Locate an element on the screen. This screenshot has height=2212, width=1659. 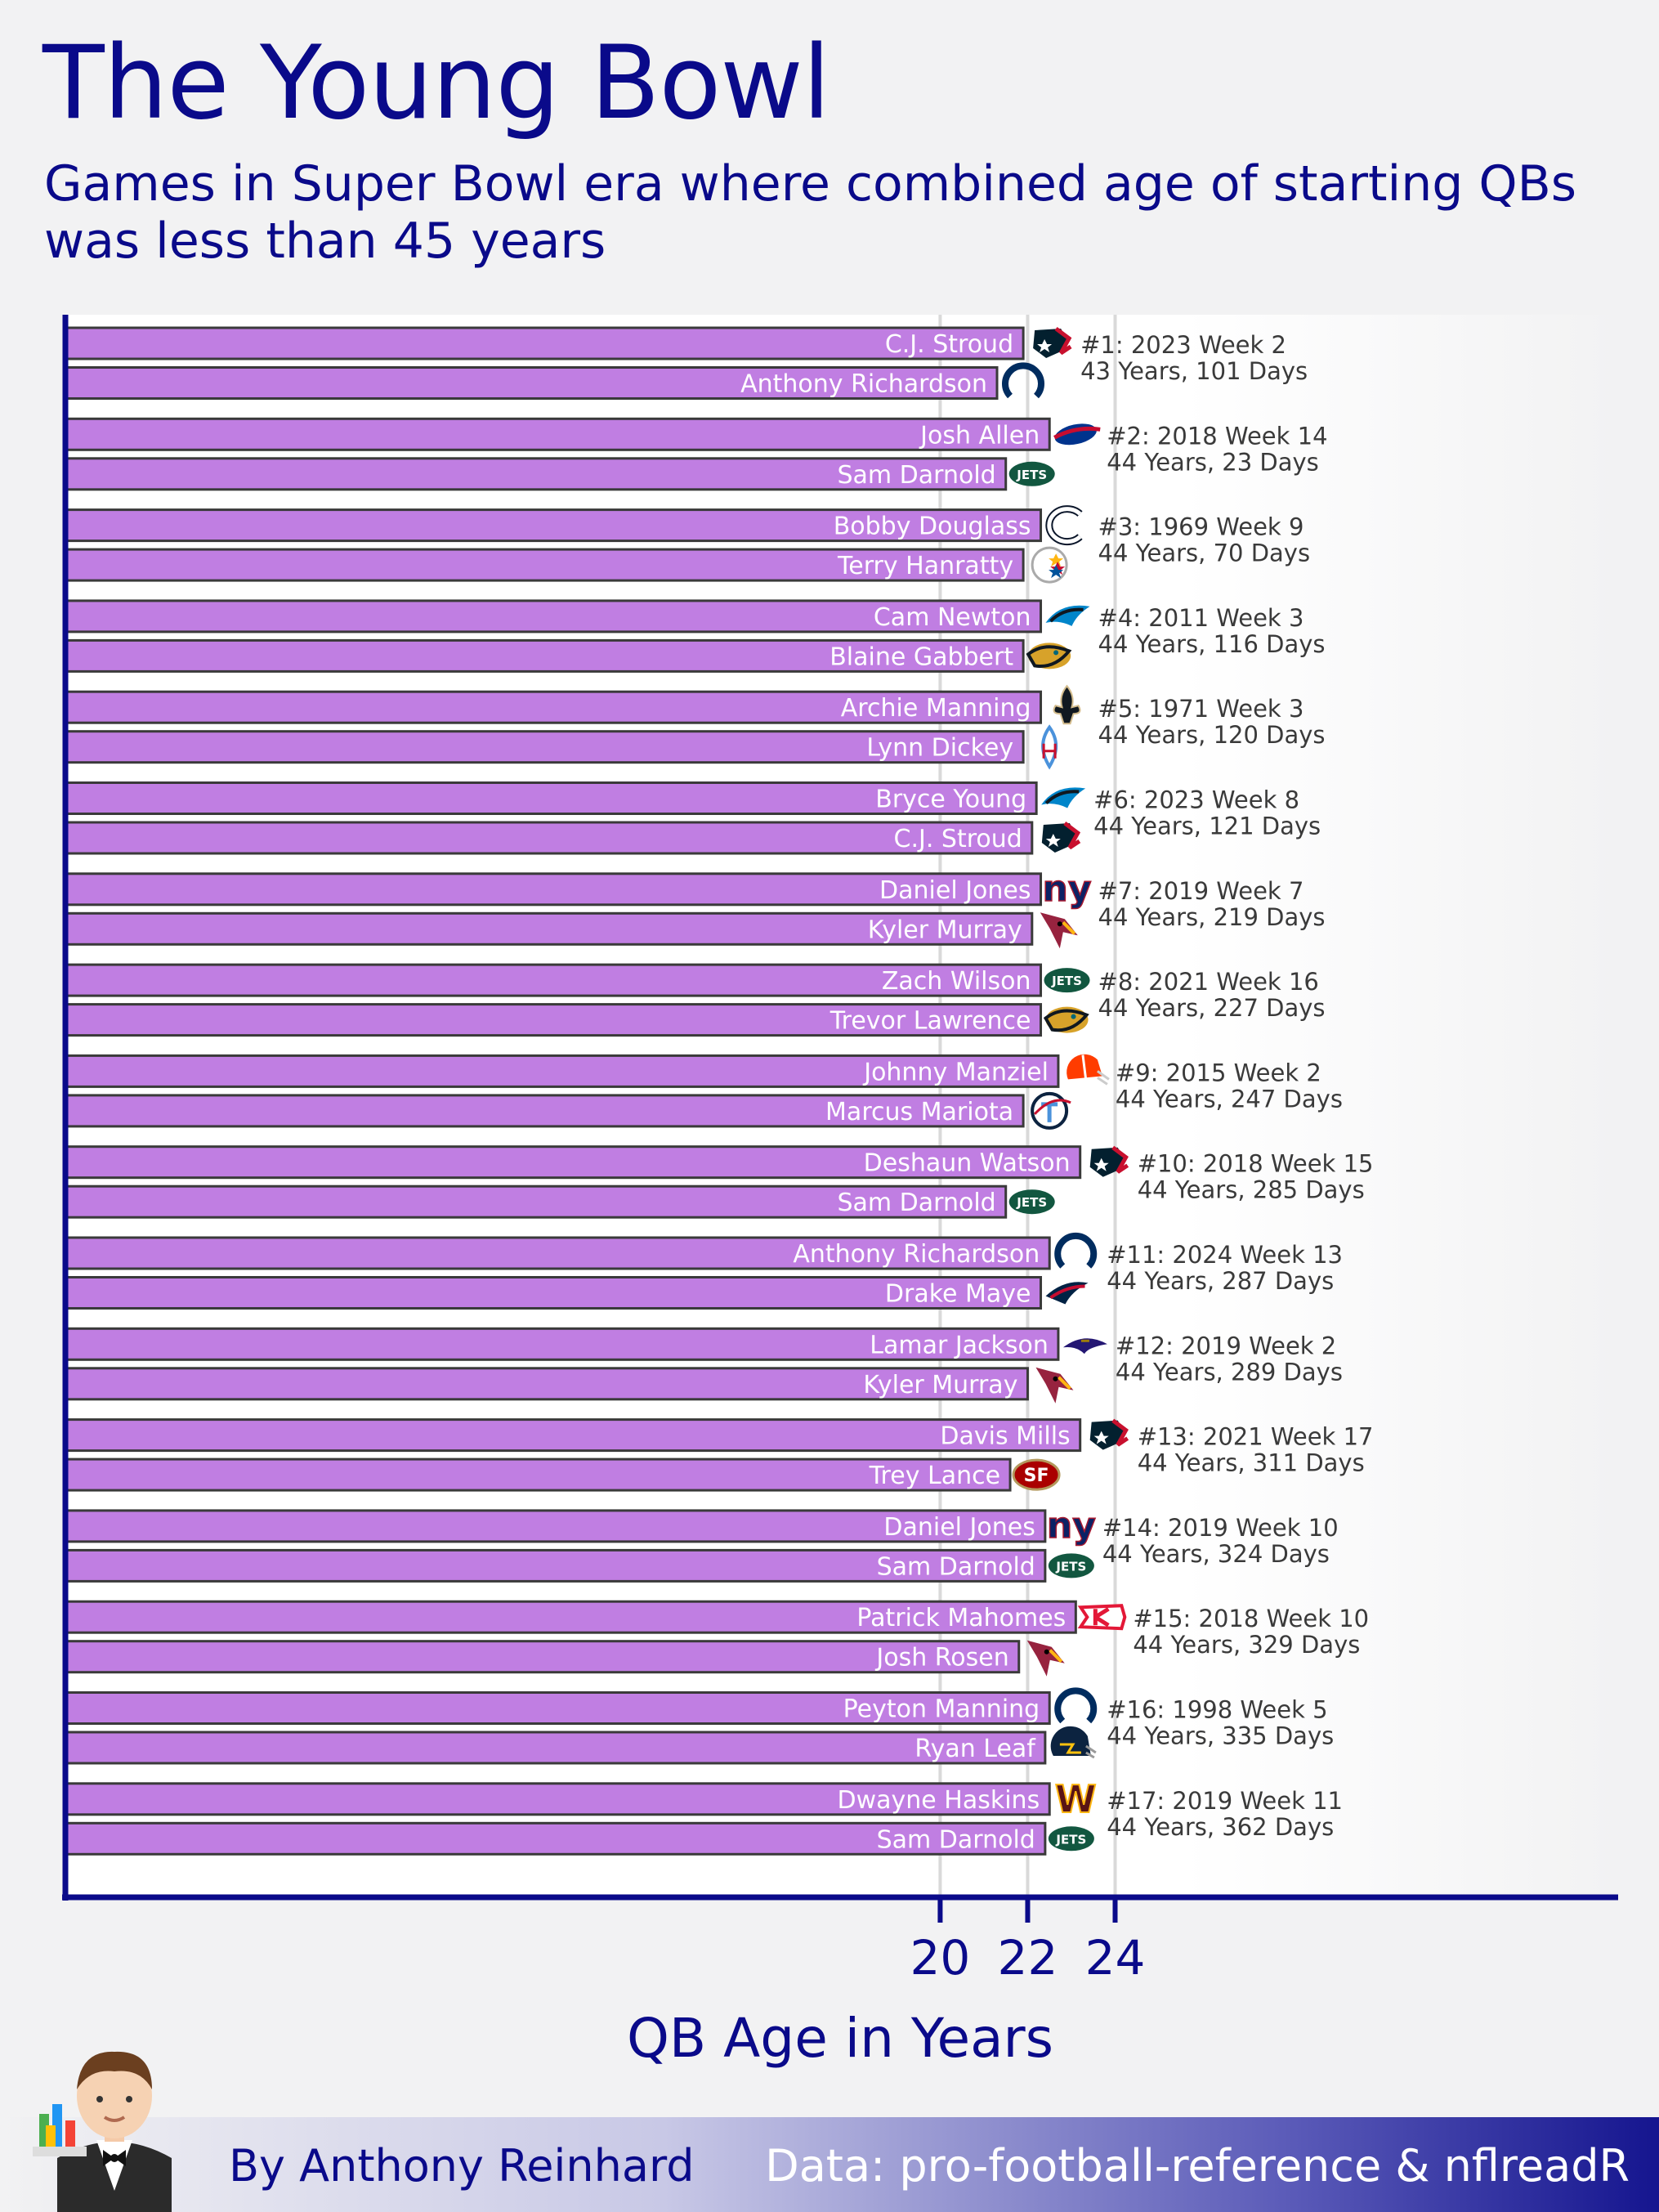
qb-name-label: Josh Allen is located at coordinates (979, 435).